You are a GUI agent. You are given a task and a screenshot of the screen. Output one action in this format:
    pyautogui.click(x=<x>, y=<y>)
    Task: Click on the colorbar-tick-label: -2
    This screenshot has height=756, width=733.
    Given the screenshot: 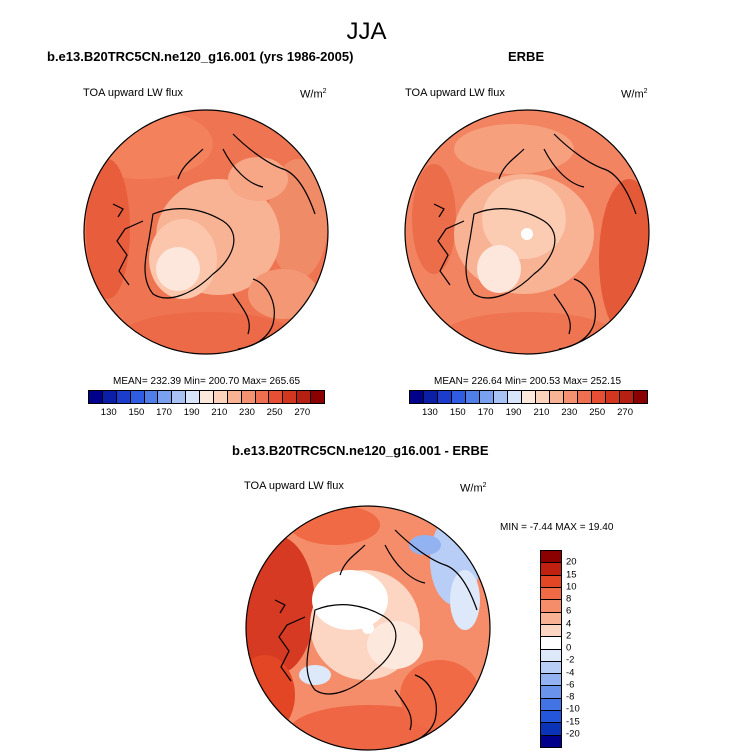 What is the action you would take?
    pyautogui.click(x=570, y=660)
    